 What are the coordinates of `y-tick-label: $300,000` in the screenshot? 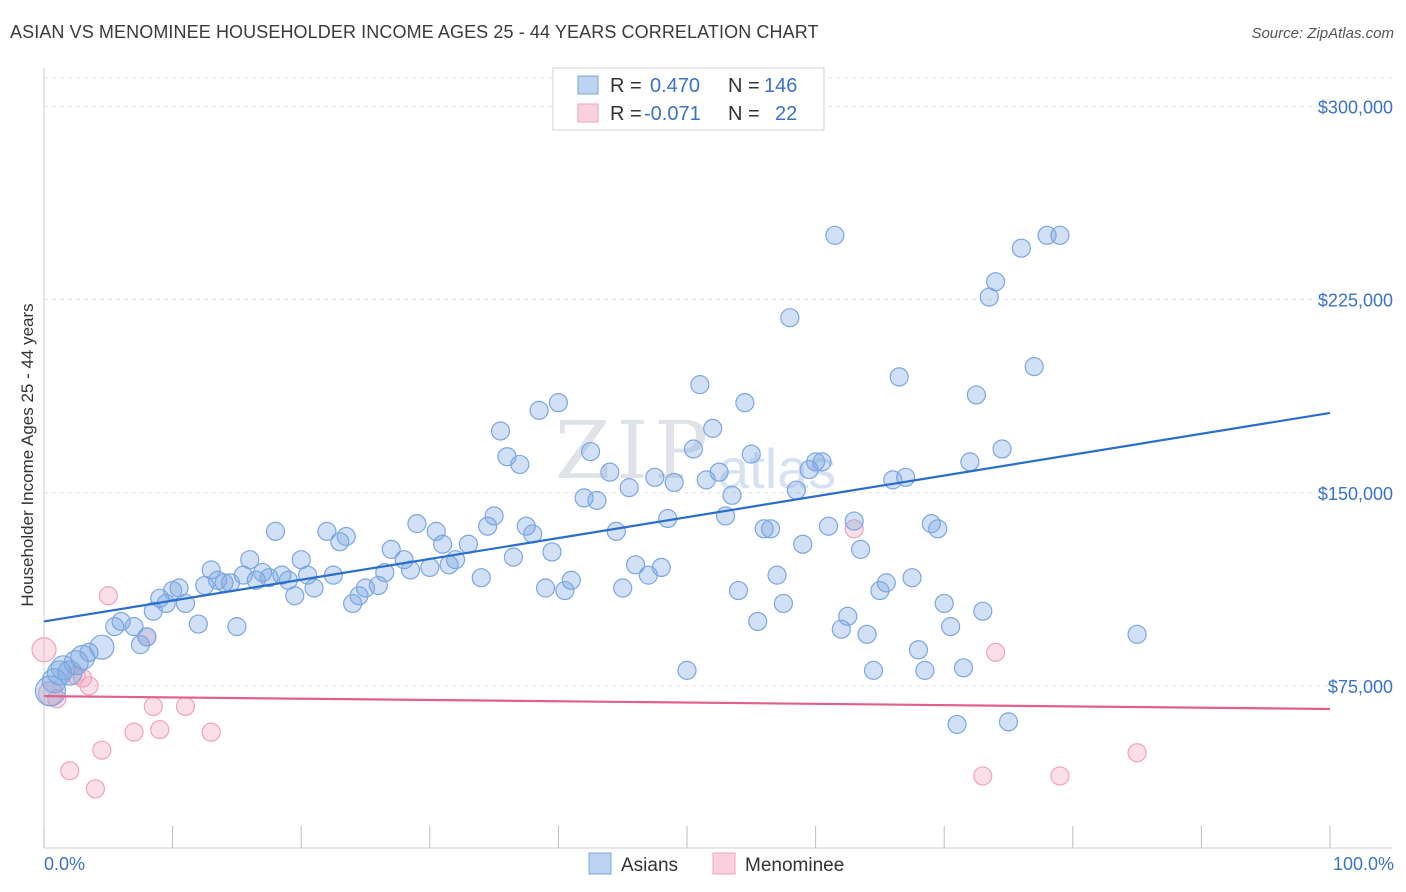 It's located at (1355, 108).